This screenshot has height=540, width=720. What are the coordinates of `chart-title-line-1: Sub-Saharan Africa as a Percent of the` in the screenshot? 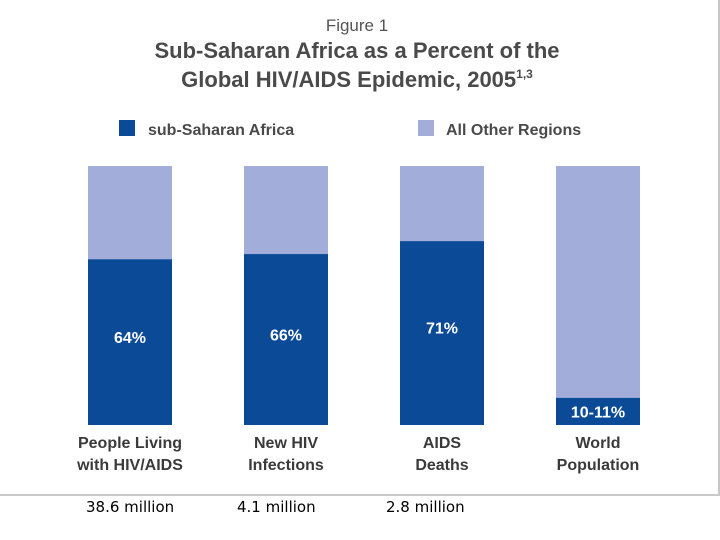 It's located at (356, 50).